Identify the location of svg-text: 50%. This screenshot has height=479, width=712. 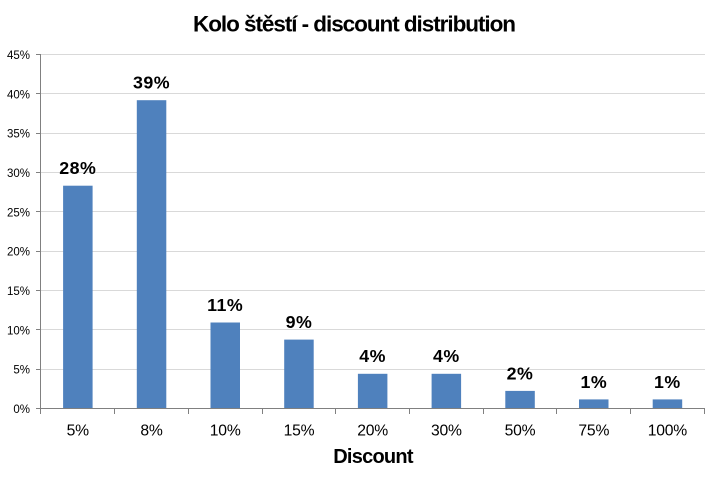
(520, 430).